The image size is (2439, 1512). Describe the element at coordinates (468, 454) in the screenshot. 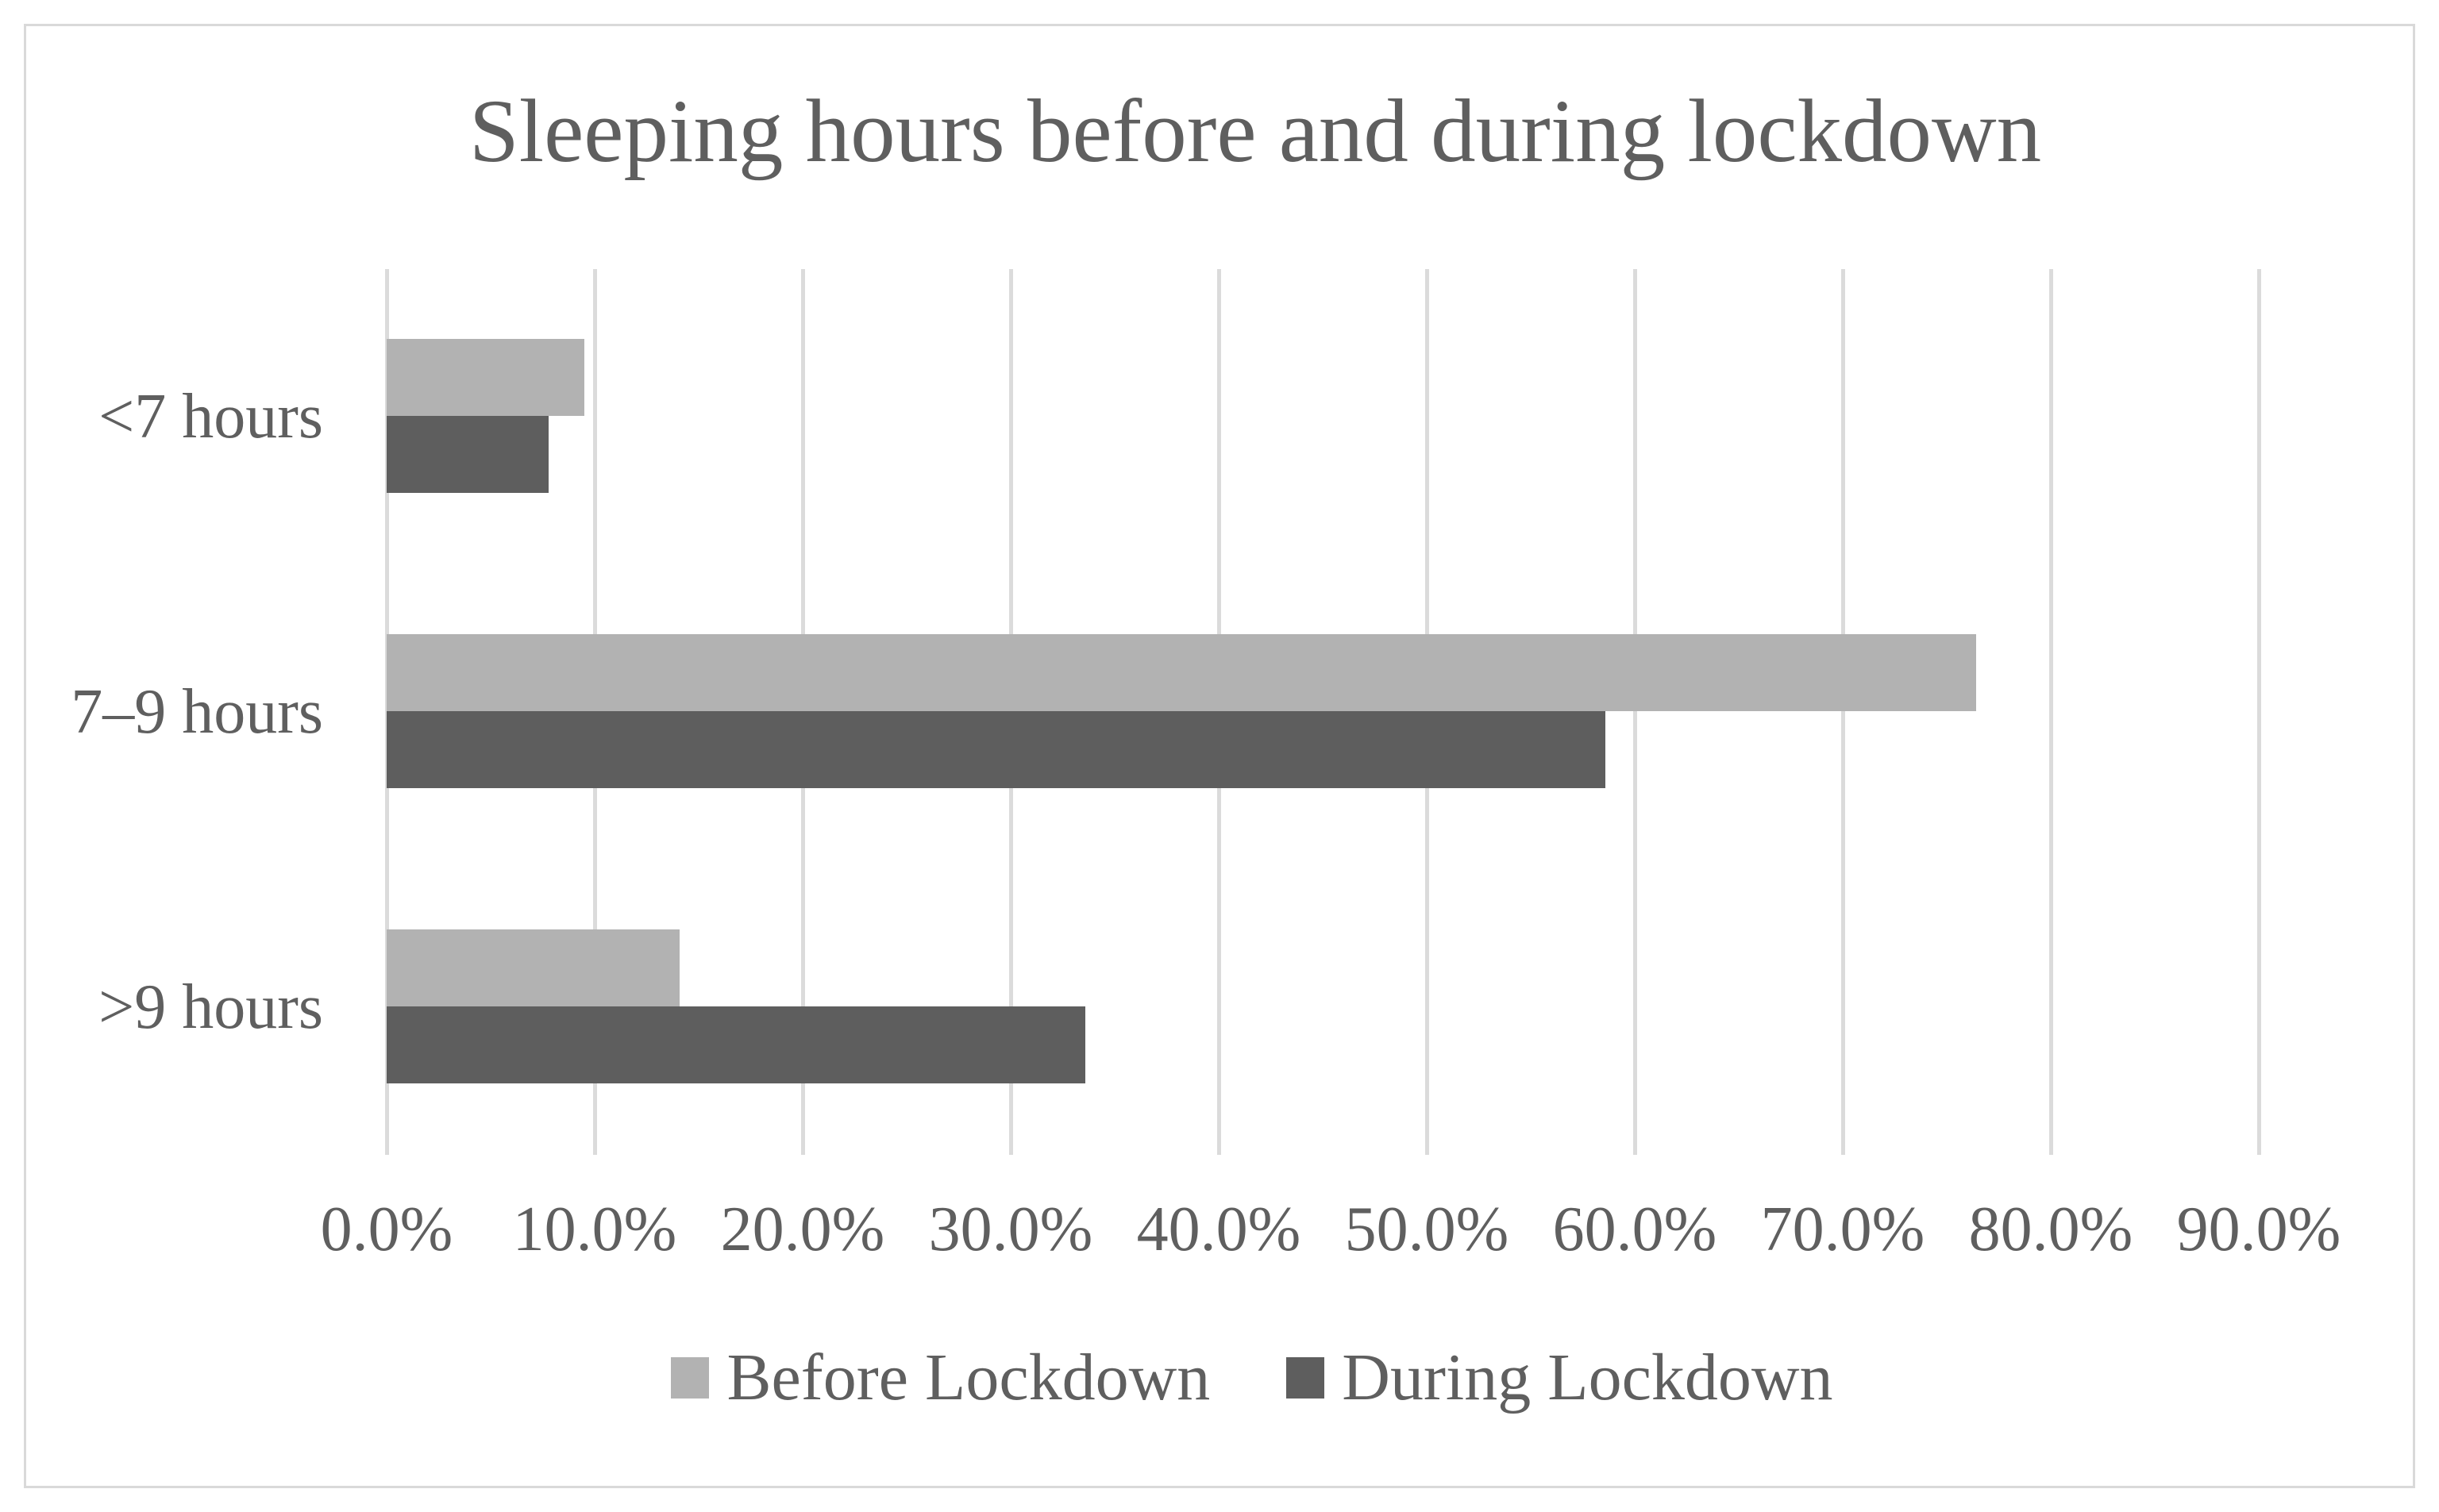

I see `bar-during-lockdown-7-hours` at that location.